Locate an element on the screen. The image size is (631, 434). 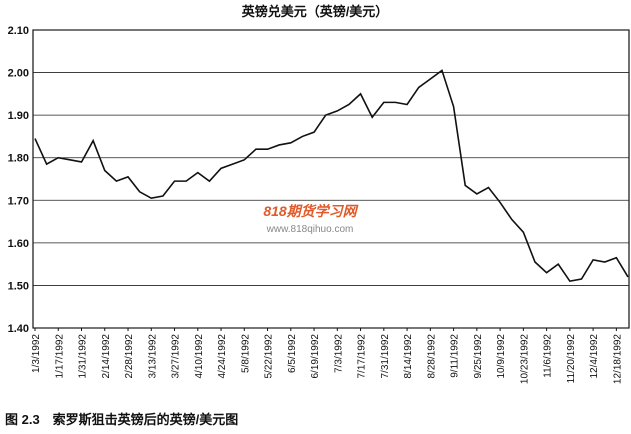
x-tick-label: 8/28/1992 is located at coordinates (431, 356).